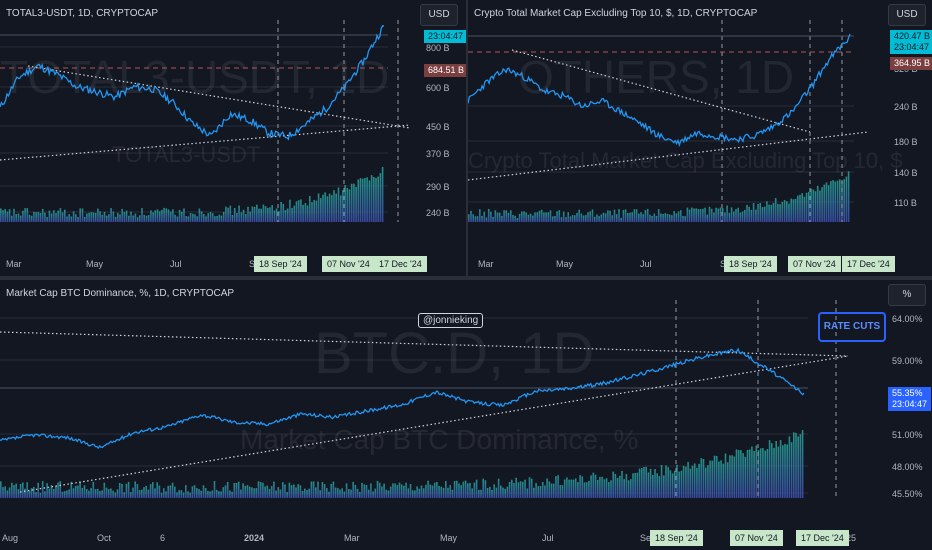  Describe the element at coordinates (439, 15) in the screenshot. I see `total3-currency-button: USD` at that location.